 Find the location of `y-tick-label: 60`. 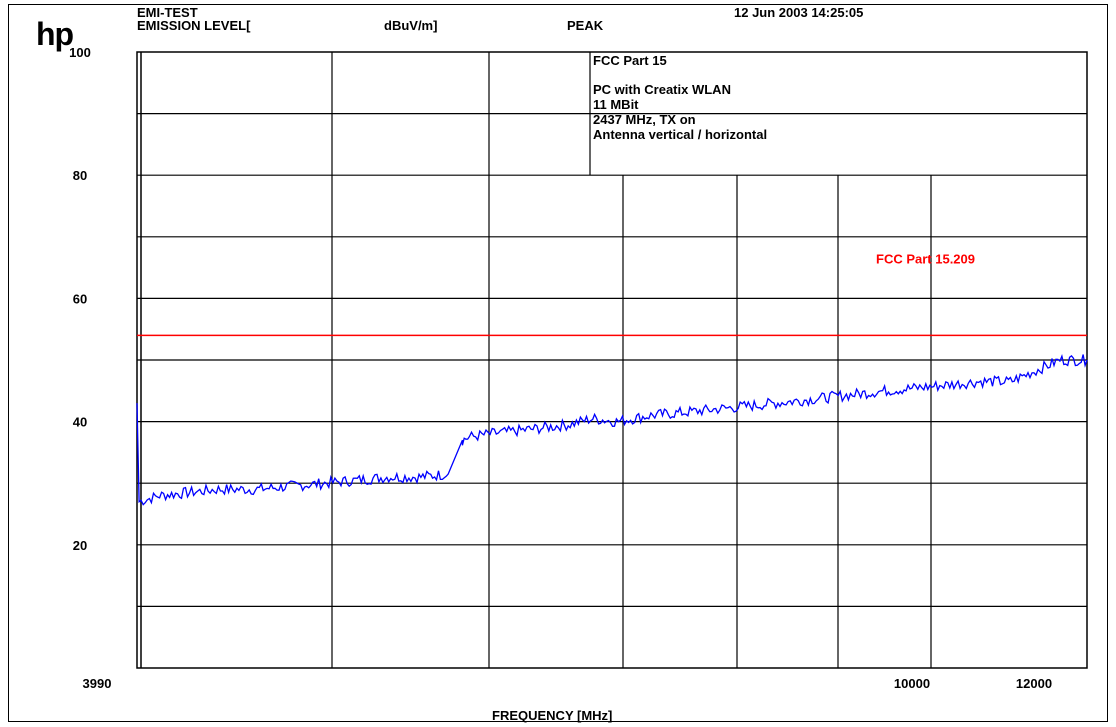

y-tick-label: 60 is located at coordinates (80, 298).